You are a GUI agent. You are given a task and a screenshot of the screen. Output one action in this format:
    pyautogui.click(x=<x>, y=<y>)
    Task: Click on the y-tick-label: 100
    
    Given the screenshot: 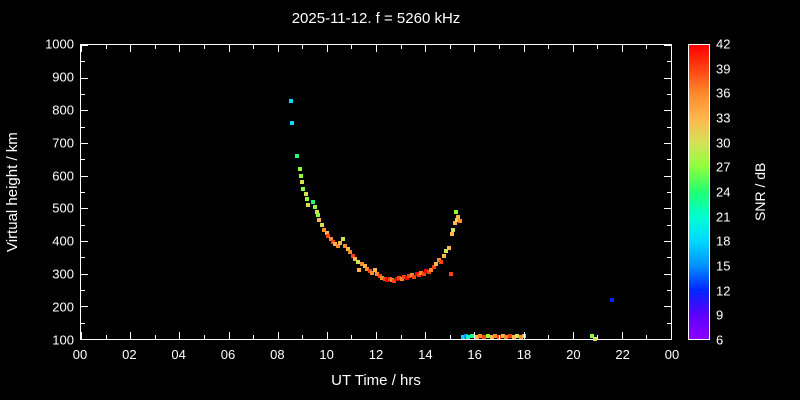 What is the action you would take?
    pyautogui.click(x=63, y=340)
    